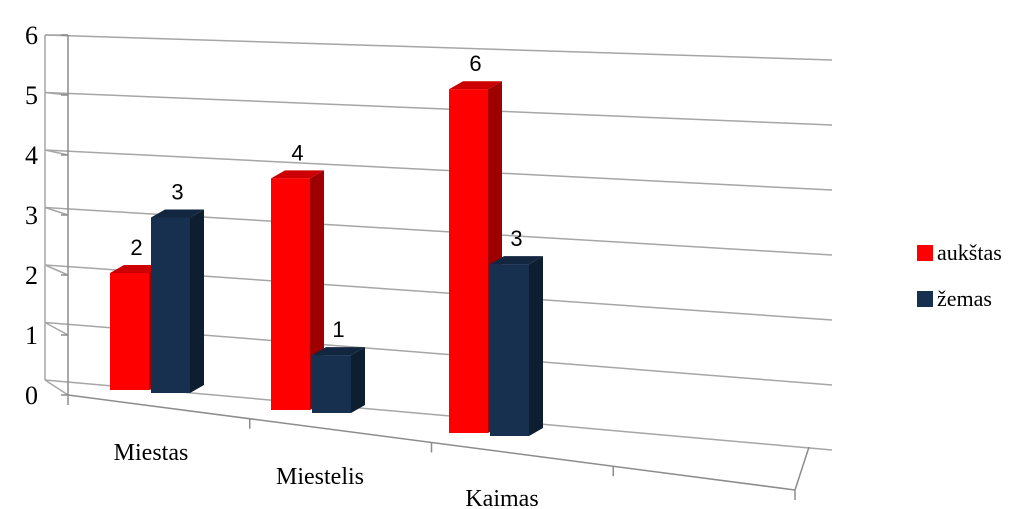 The height and width of the screenshot is (509, 1024). What do you see at coordinates (31, 35) in the screenshot?
I see `y-tick-label: 6` at bounding box center [31, 35].